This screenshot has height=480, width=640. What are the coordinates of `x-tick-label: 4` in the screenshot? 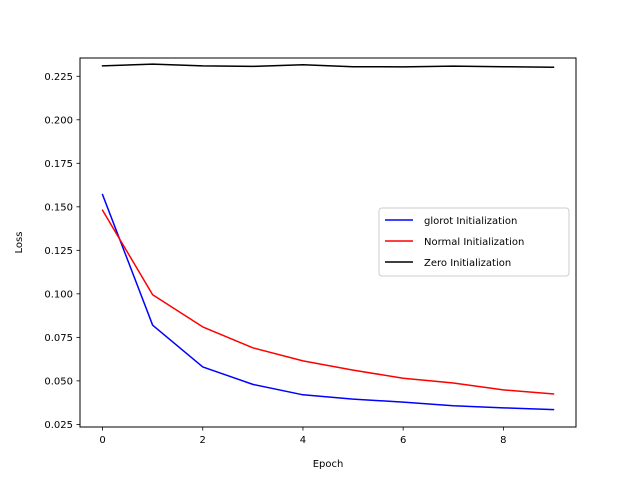 It's located at (303, 440).